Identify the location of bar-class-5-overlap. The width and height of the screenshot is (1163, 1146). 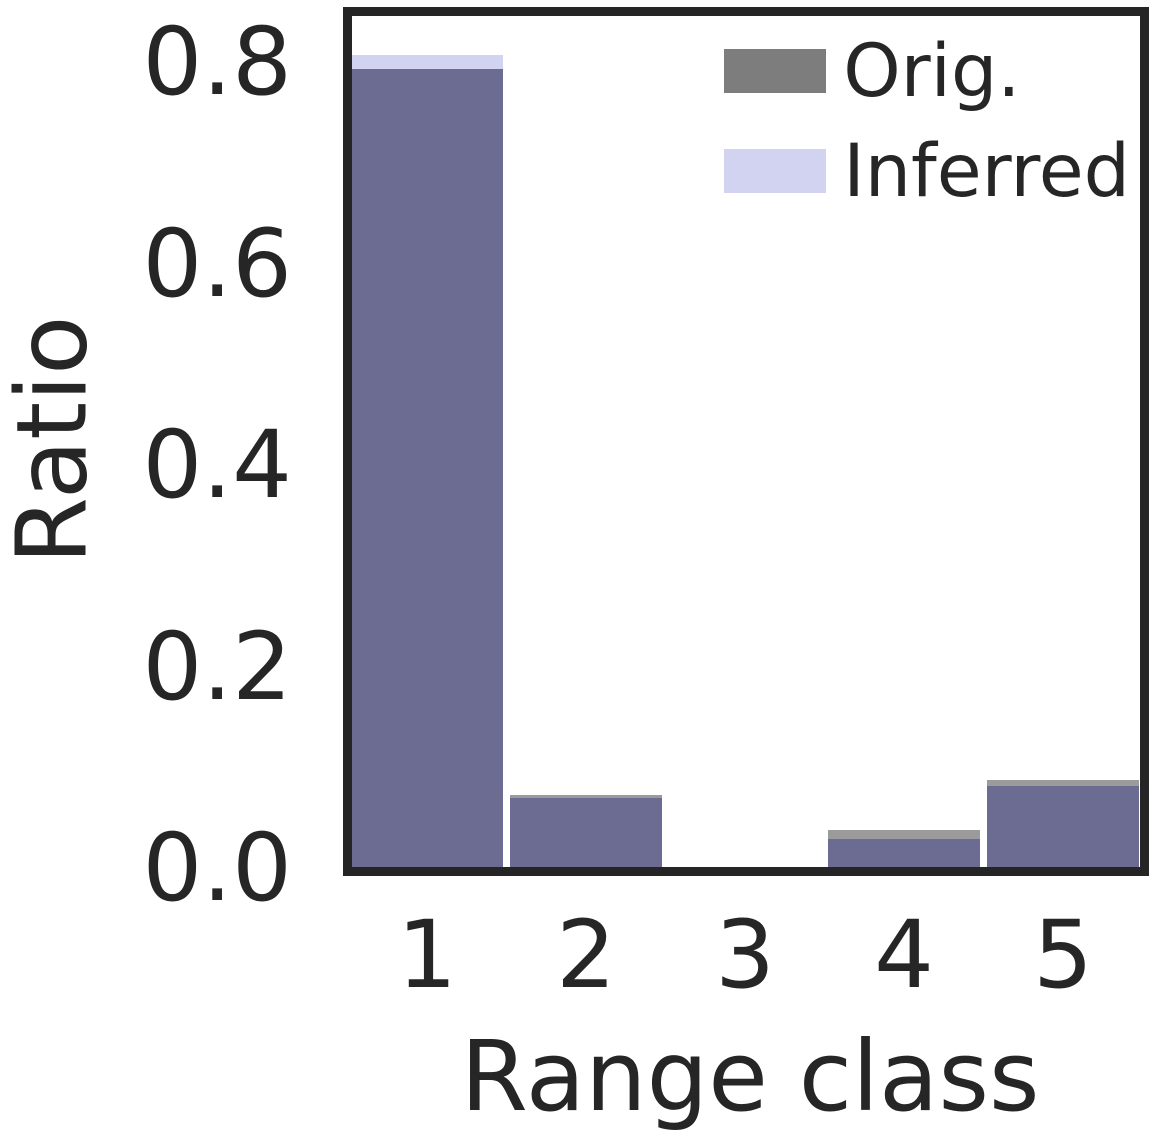
(1063, 826).